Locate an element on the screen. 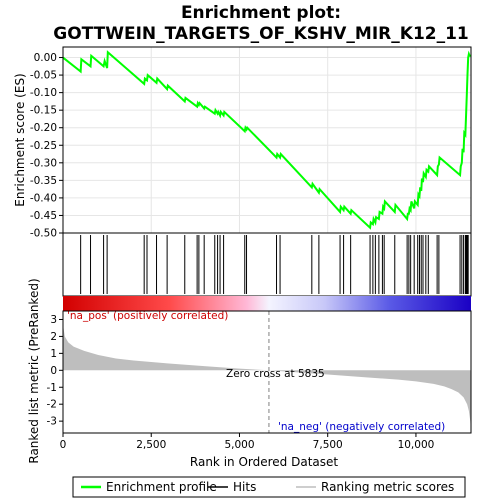 This screenshot has height=500, width=500. hits-panel-background is located at coordinates (267, 264).